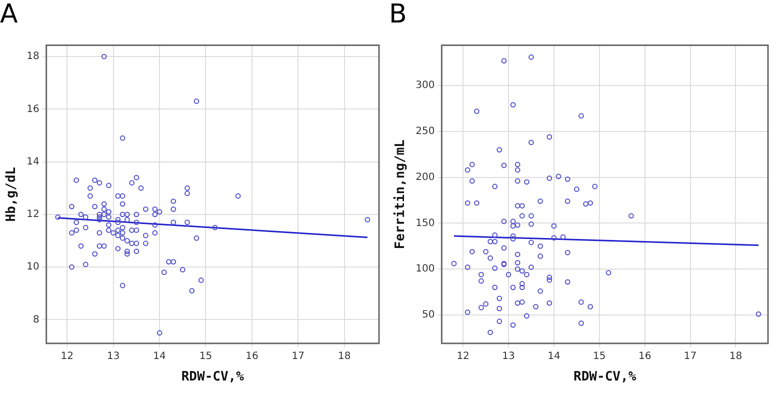 The image size is (778, 393). I want to click on chart-title: A, so click(9, 15).